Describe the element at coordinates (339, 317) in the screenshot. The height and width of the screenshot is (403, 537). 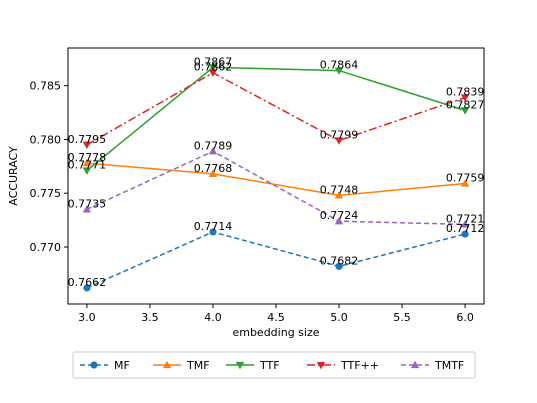
I see `x-tick-label: 5.0` at that location.